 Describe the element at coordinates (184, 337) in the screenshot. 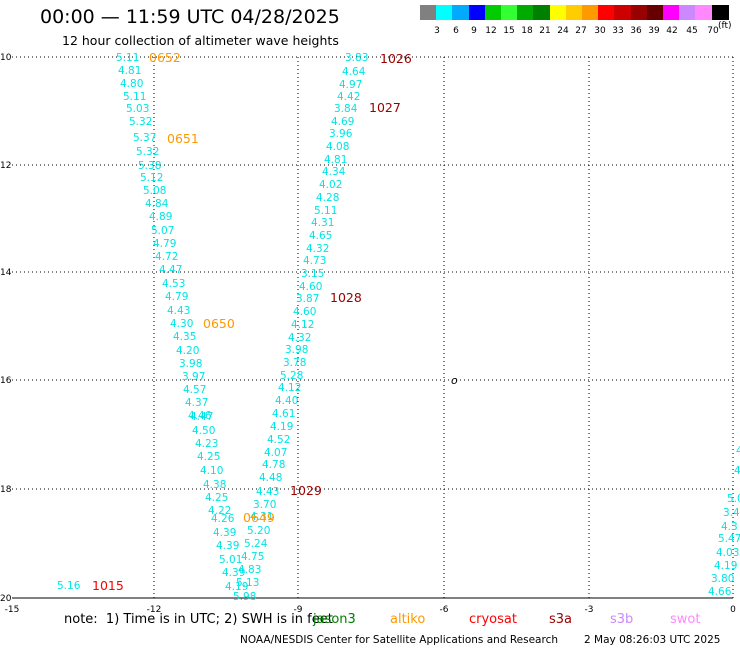

I see `wave-height-reading: 4.35` at that location.